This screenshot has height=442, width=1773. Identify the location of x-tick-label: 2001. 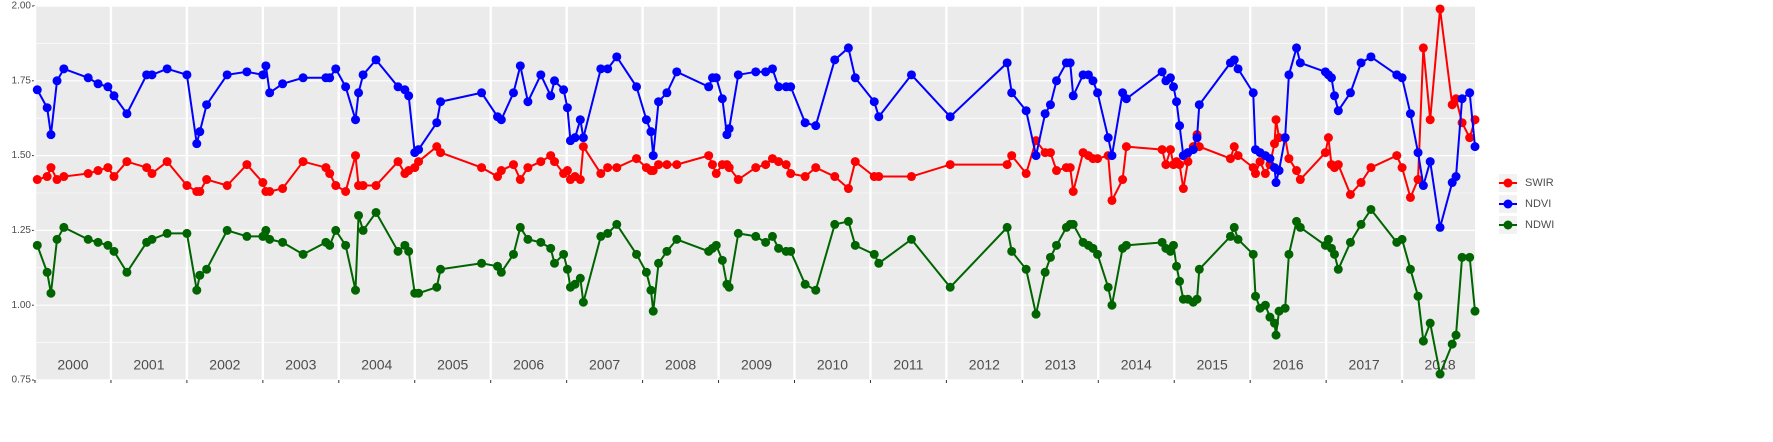
(148, 365).